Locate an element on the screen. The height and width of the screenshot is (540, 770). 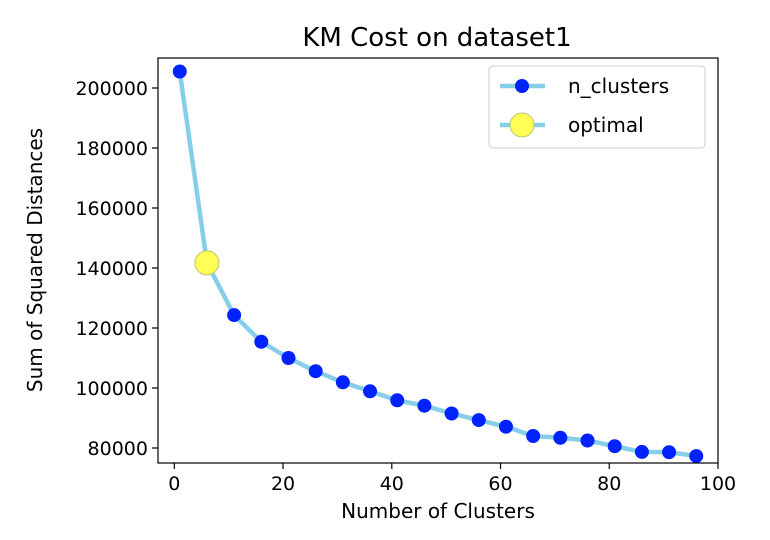
x-axis-title: Number of Clusters is located at coordinates (438, 511).